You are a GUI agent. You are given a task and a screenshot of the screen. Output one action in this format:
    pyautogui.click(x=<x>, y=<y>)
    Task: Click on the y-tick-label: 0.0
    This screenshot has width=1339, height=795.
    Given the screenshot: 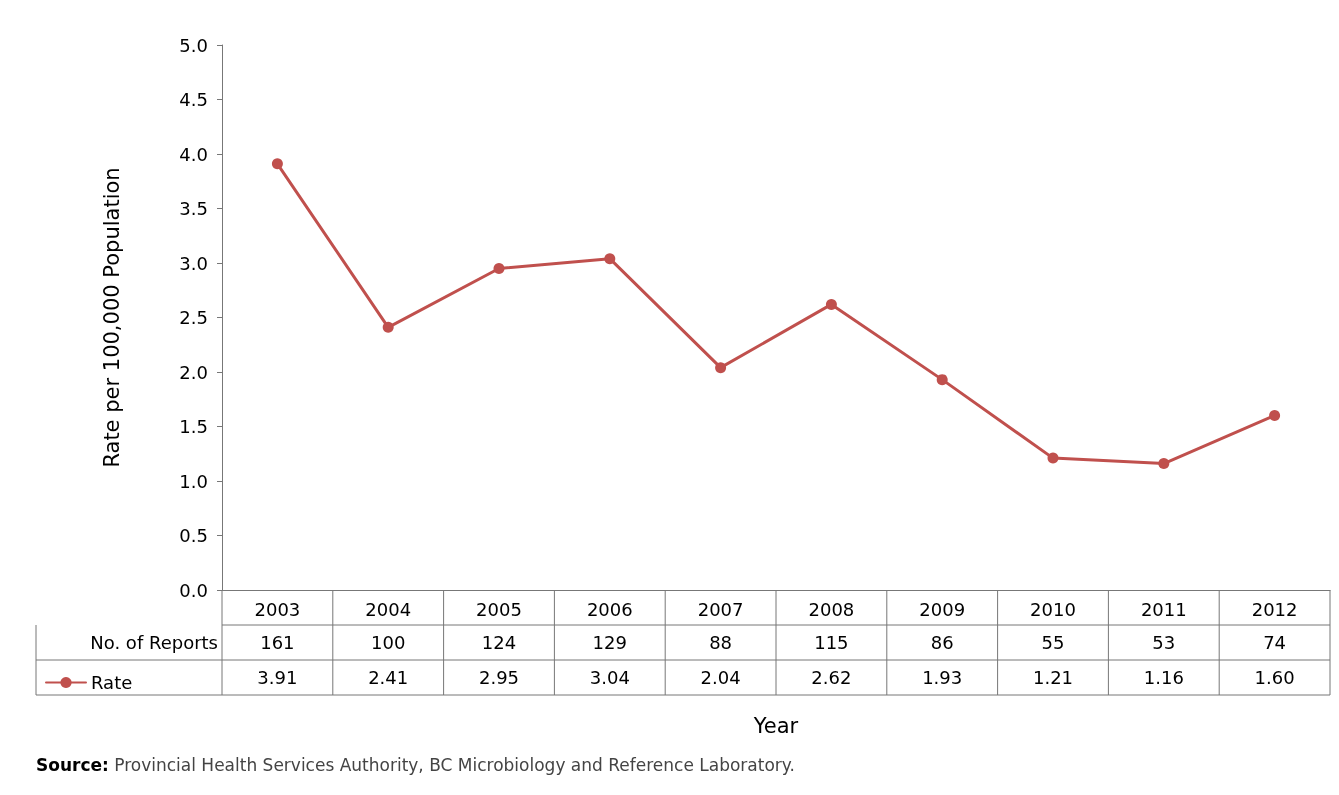 What is the action you would take?
    pyautogui.click(x=193, y=590)
    